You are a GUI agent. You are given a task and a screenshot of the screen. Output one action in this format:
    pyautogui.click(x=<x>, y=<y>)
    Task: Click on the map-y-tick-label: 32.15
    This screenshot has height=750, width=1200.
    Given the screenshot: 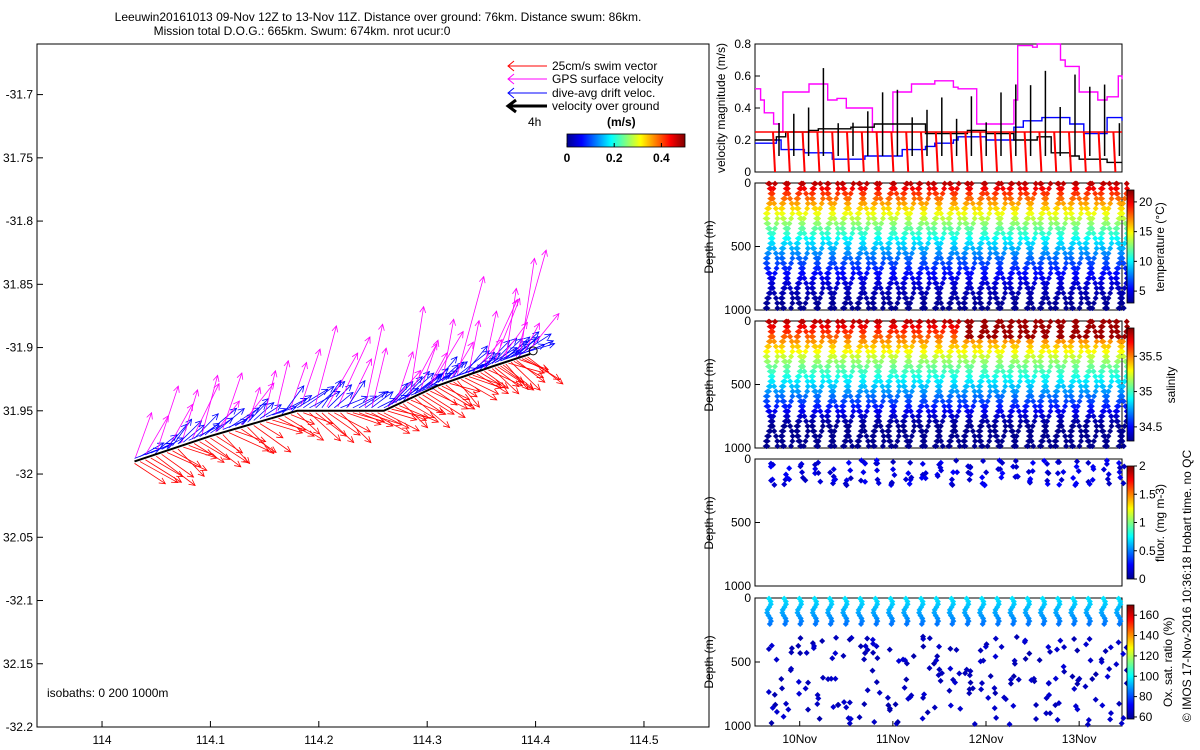 What is the action you would take?
    pyautogui.click(x=18, y=664)
    